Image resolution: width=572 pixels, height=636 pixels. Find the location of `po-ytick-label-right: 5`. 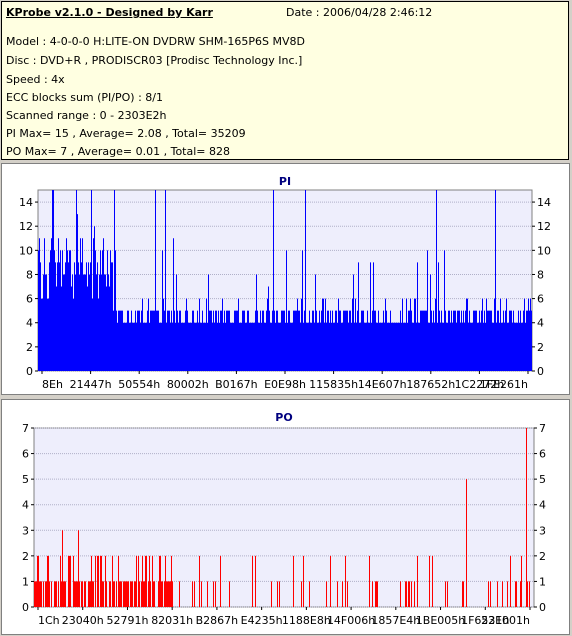

po-ytick-label-right: 5 is located at coordinates (542, 479).